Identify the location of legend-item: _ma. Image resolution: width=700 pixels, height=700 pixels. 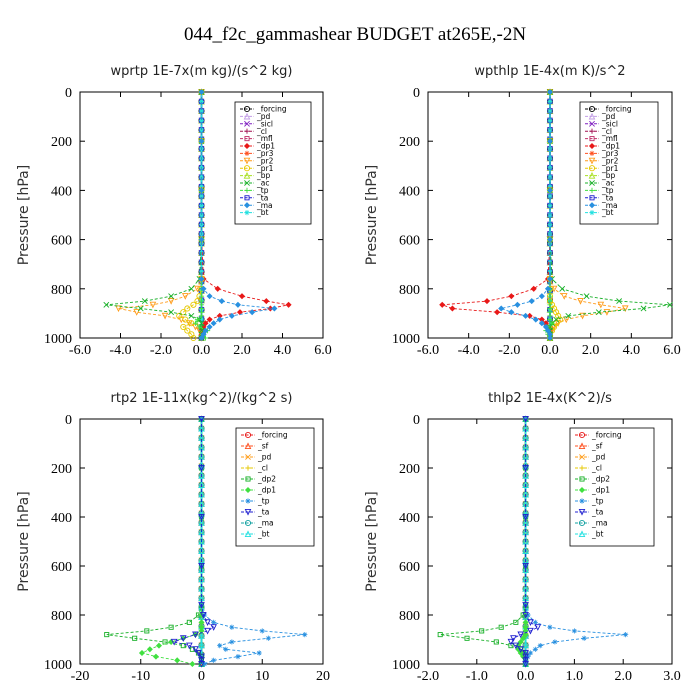
(591, 523).